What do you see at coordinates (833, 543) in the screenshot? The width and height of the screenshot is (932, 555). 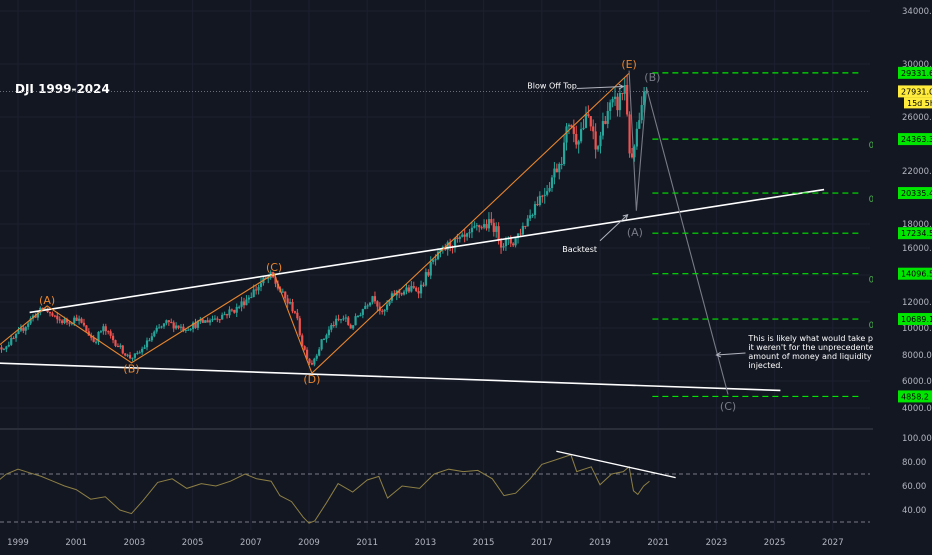 I see `time-tick-label: 2027` at bounding box center [833, 543].